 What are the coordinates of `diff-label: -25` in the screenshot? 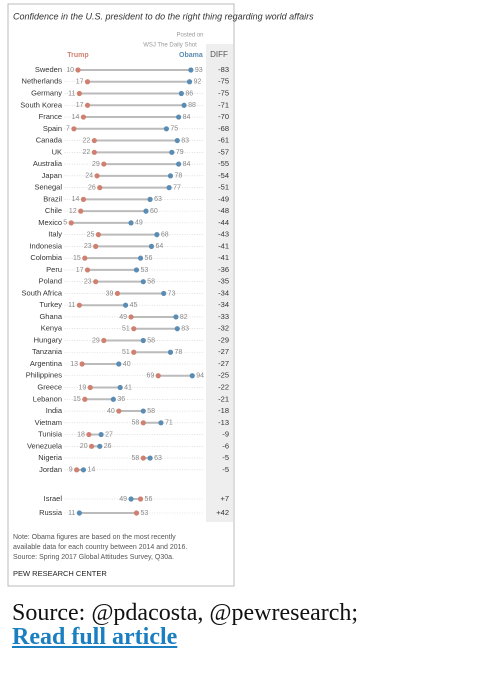 It's located at (223, 375).